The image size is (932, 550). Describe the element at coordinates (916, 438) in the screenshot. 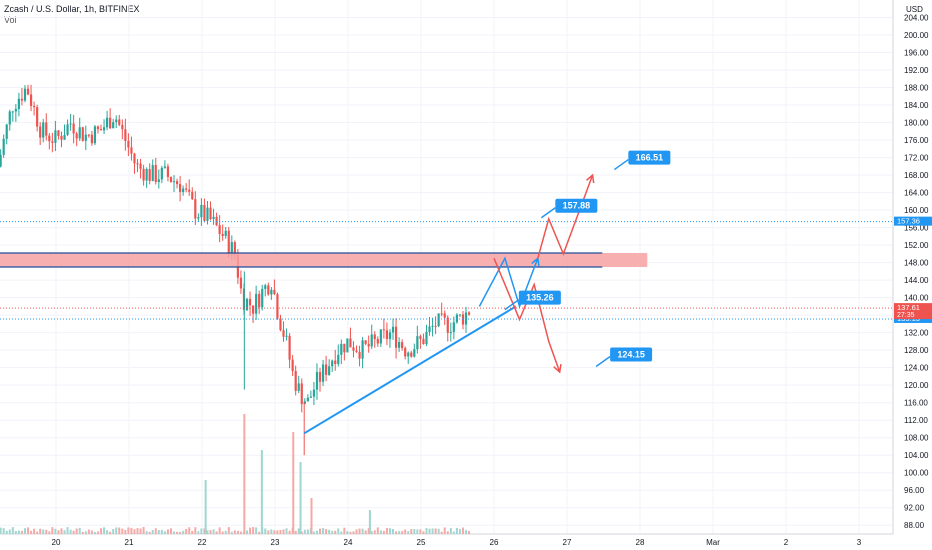

I see `price-tick-label: 108.00` at that location.